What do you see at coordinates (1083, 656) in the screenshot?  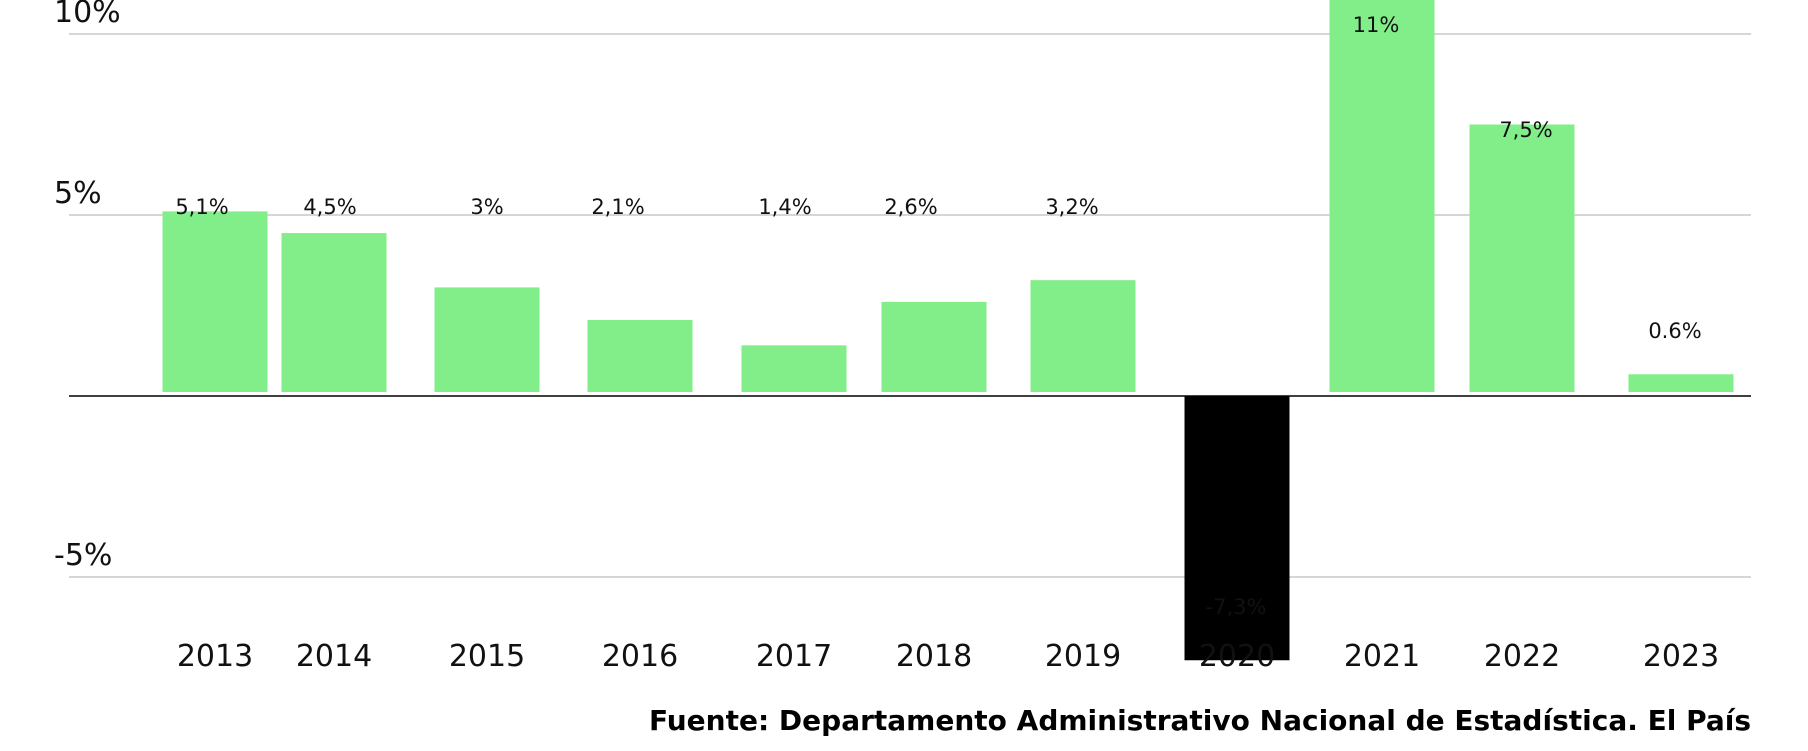 I see `x-tick-label: 2019` at bounding box center [1083, 656].